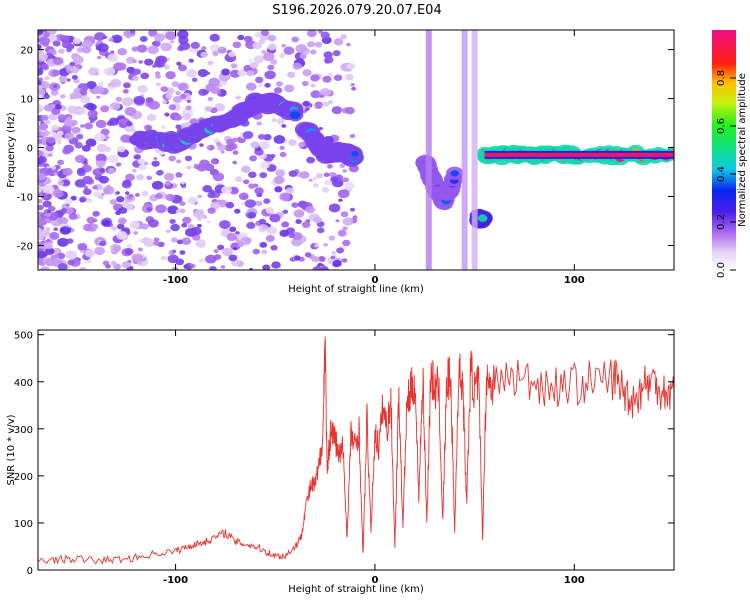 This screenshot has height=600, width=750. I want to click on snr-xlabel: Height of straight line (km), so click(356, 589).